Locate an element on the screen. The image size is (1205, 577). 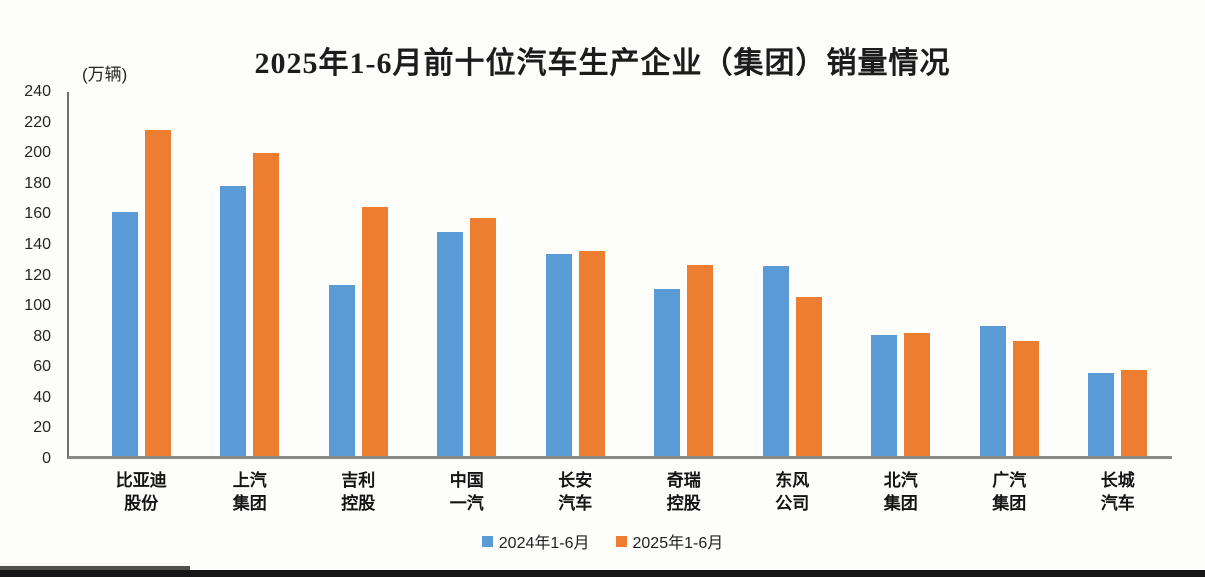
y-tick-label: 20 is located at coordinates (42, 428).